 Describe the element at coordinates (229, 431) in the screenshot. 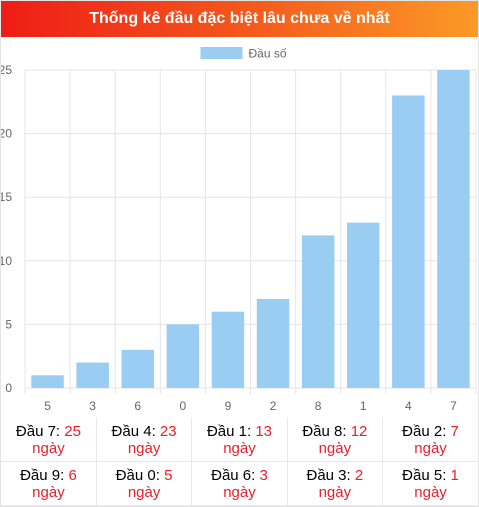

I see `stat-label: Đầu 1:` at that location.